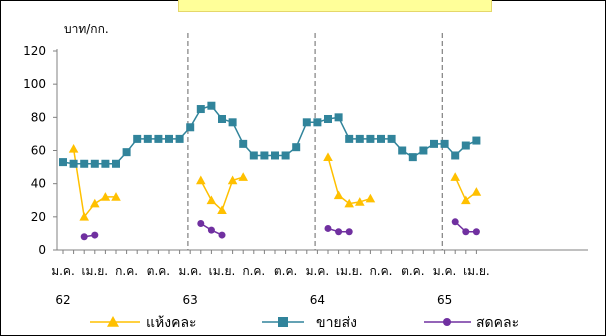  What do you see at coordinates (336, 323) in the screenshot?
I see `legend-label: ขายส่ง` at bounding box center [336, 323].